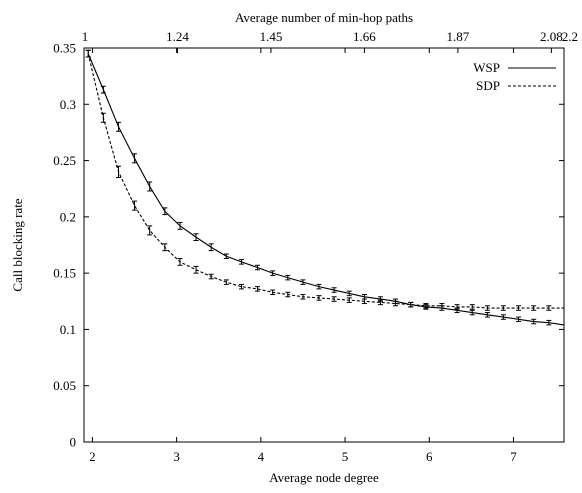  Describe the element at coordinates (429, 456) in the screenshot. I see `x-tick-label: 6` at that location.